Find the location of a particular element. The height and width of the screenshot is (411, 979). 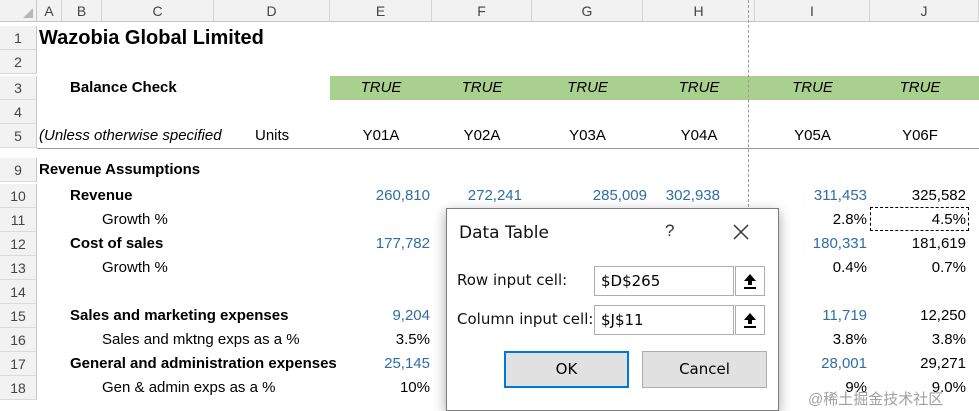

gen-admin-i: 28,001 is located at coordinates (844, 363).